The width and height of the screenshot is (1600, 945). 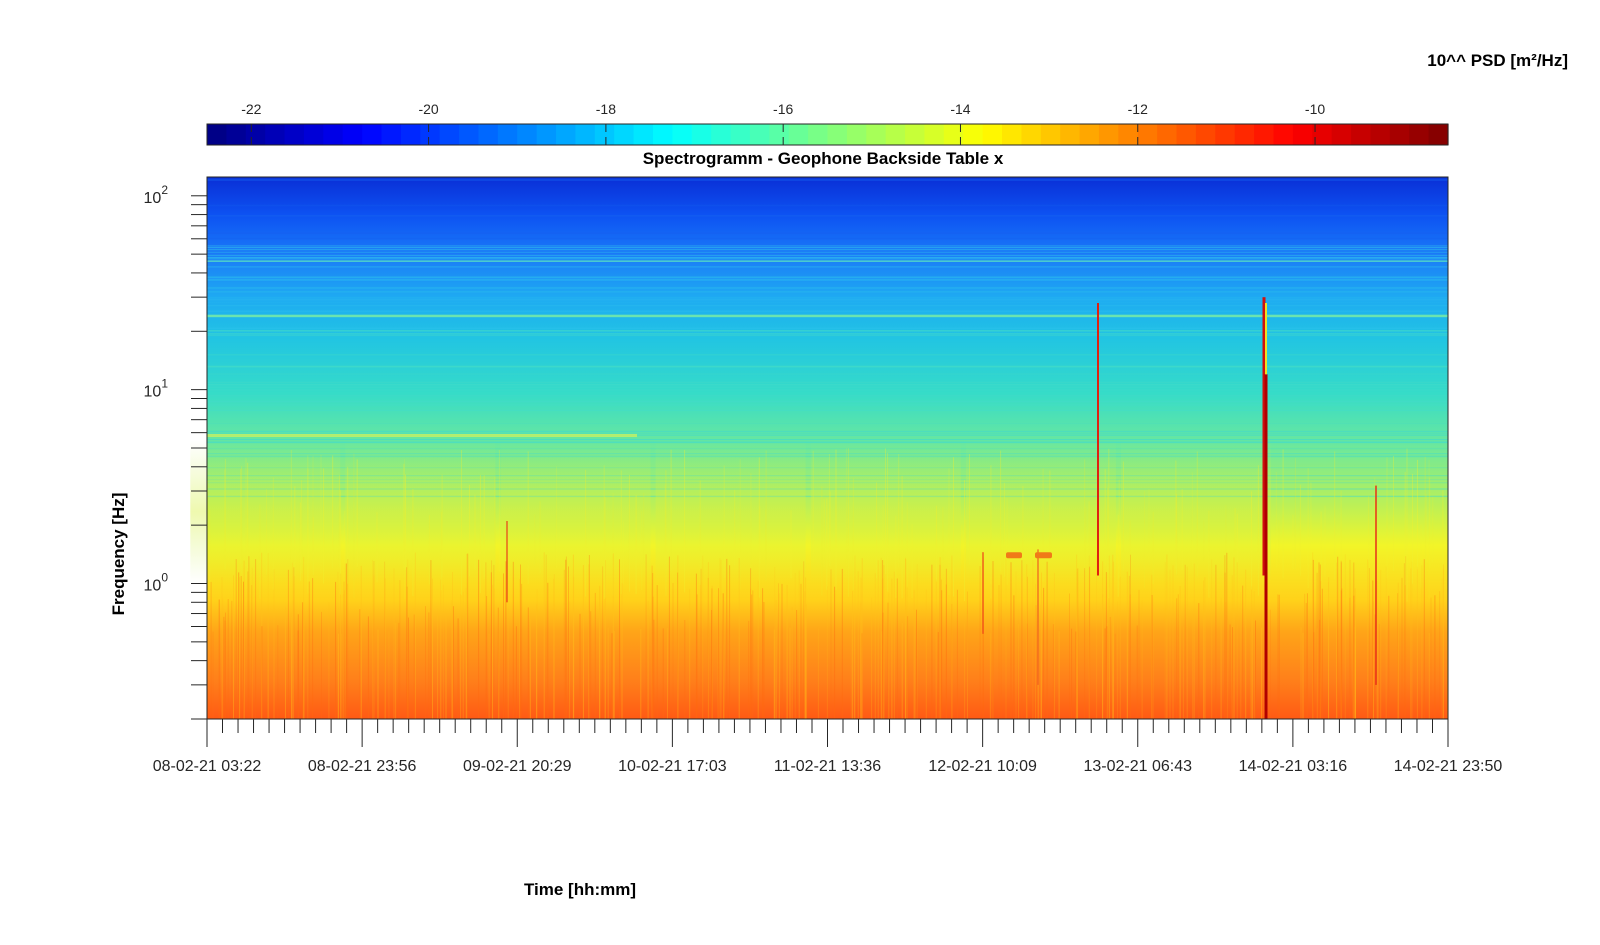 I want to click on broadband-event, so click(x=1266, y=546).